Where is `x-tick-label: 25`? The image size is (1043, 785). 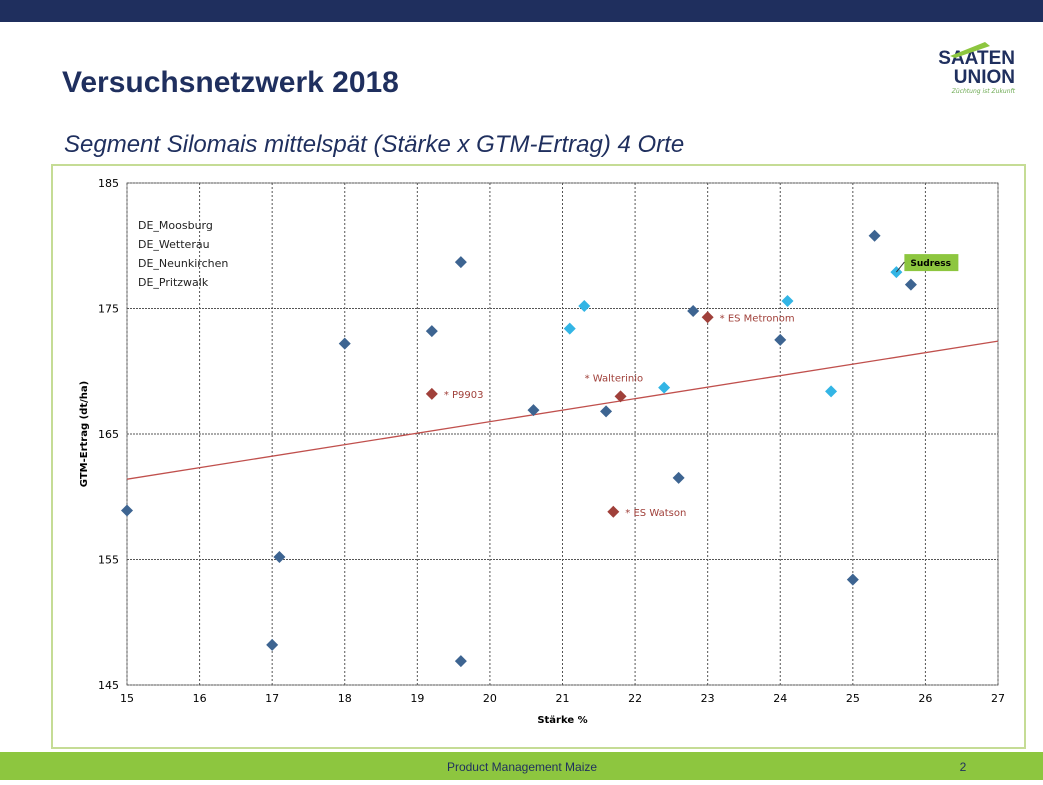
x-tick-label: 25 is located at coordinates (853, 698).